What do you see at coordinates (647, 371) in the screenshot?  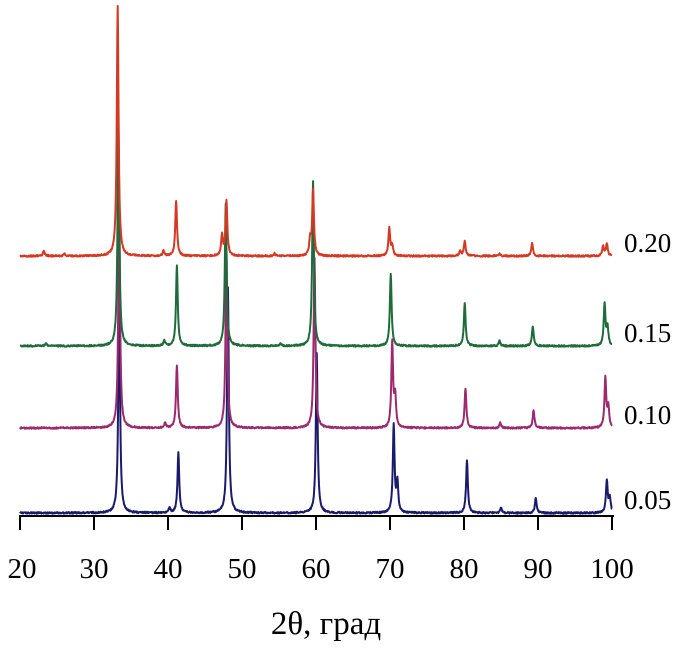 I see `series-labels: 0.05 0.10 0.15 0.20` at bounding box center [647, 371].